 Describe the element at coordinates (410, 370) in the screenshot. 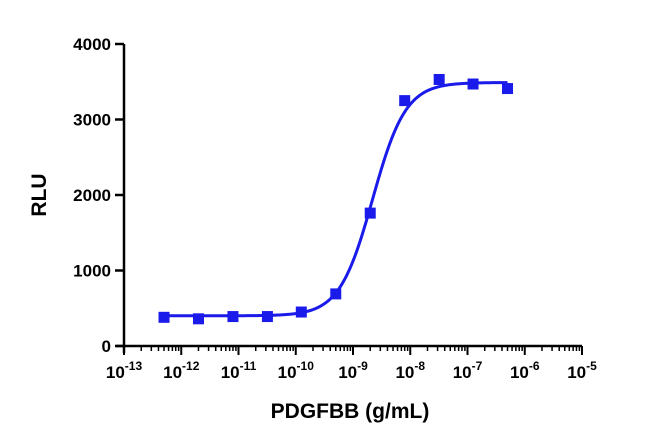

I see `x-tick-label: 10⁻⁸` at that location.